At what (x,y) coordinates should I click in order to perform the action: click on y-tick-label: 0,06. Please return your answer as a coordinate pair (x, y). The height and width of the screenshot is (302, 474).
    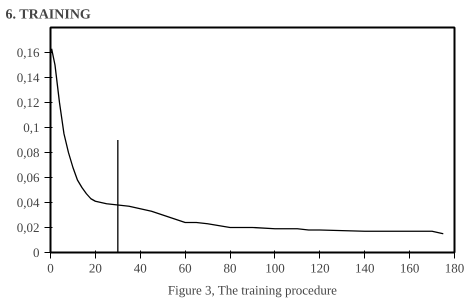
    Looking at the image, I should click on (28, 177).